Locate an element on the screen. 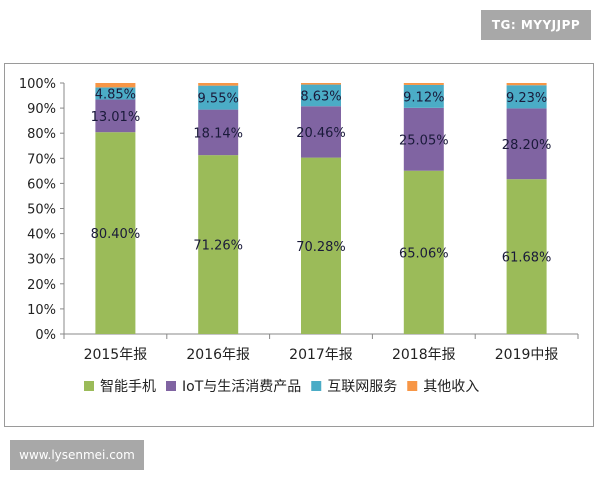 The width and height of the screenshot is (600, 480). legend-label: 智能手机 is located at coordinates (128, 387).